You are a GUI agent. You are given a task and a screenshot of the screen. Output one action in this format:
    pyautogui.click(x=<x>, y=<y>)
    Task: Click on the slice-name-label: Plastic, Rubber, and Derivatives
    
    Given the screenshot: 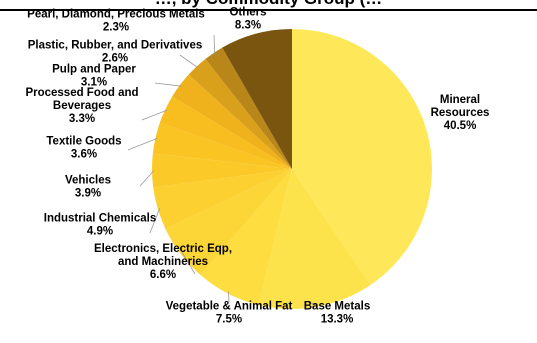 What is the action you would take?
    pyautogui.click(x=115, y=46)
    